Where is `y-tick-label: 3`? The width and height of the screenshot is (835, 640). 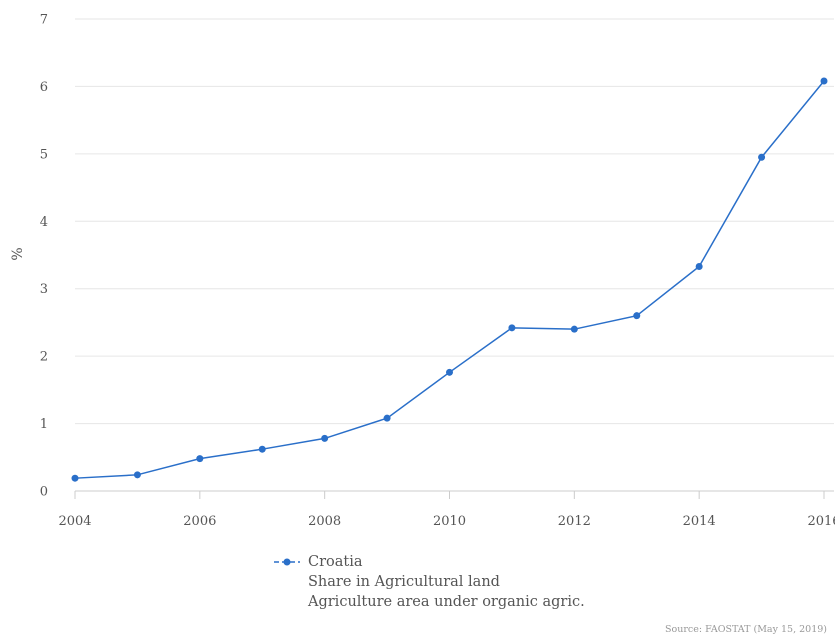
y-tick-label: 3 is located at coordinates (44, 289).